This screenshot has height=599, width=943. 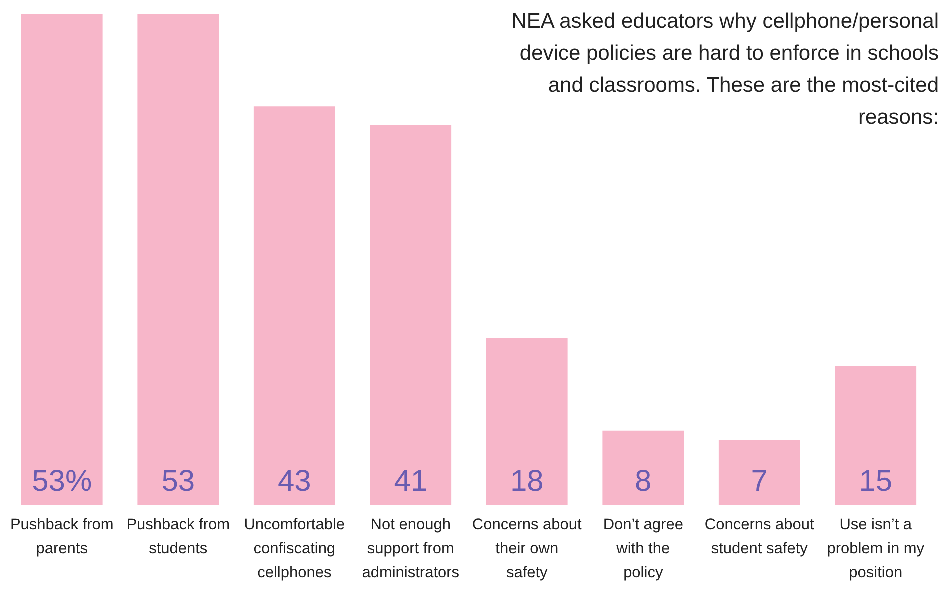 I want to click on x-tick-label: Uncomfortable confiscating cellphones, so click(x=295, y=549).